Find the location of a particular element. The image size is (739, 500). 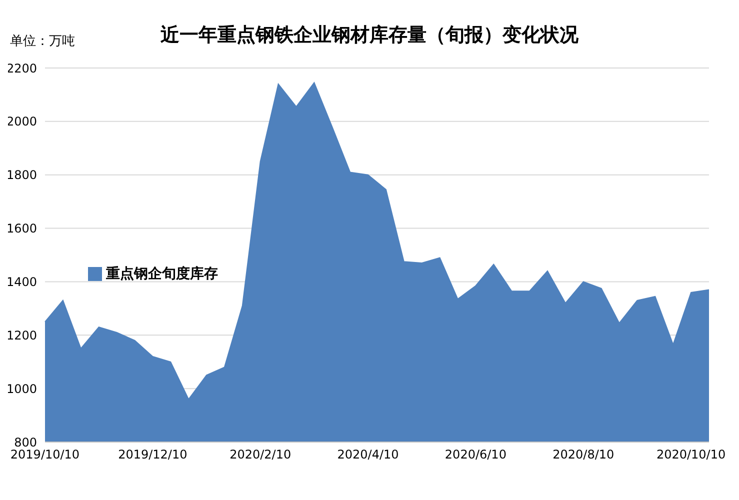

x-tick-label: 2020/8/10 is located at coordinates (583, 455).